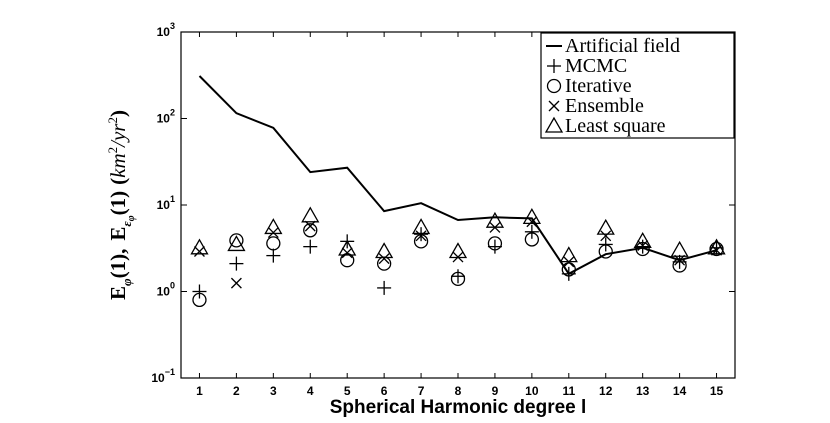 Image resolution: width=830 pixels, height=423 pixels. Describe the element at coordinates (458, 407) in the screenshot. I see `x-axis-label: Spherical Harmonic degree l` at that location.